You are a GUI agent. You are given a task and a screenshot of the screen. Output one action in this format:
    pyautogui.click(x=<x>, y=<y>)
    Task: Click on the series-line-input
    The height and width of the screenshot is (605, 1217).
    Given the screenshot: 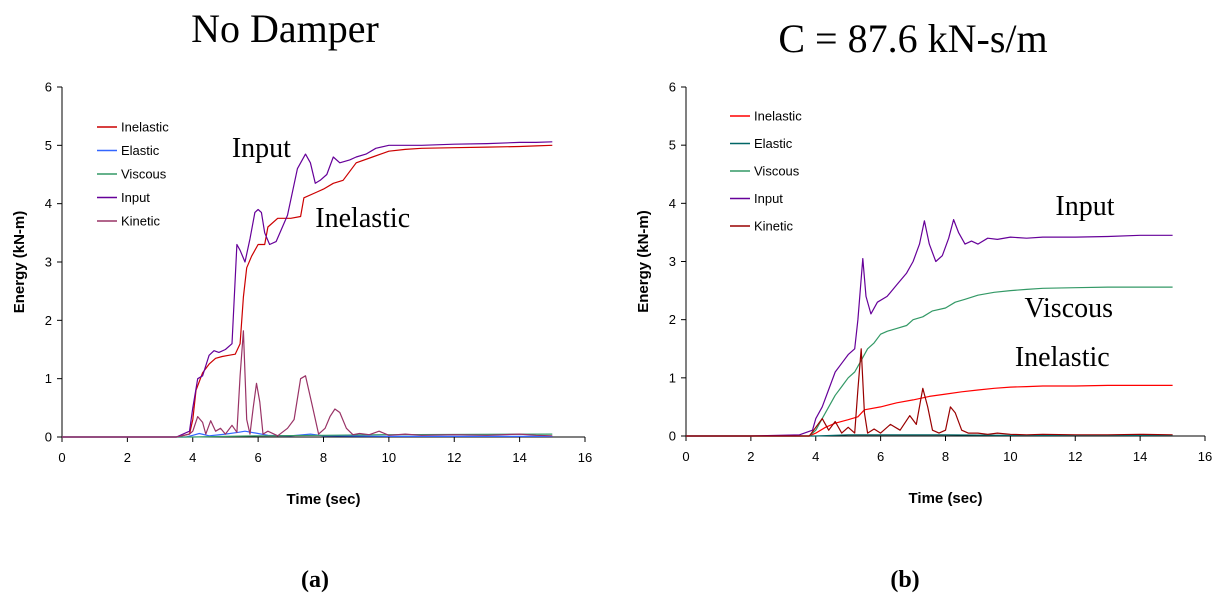 What is the action you would take?
    pyautogui.click(x=929, y=328)
    